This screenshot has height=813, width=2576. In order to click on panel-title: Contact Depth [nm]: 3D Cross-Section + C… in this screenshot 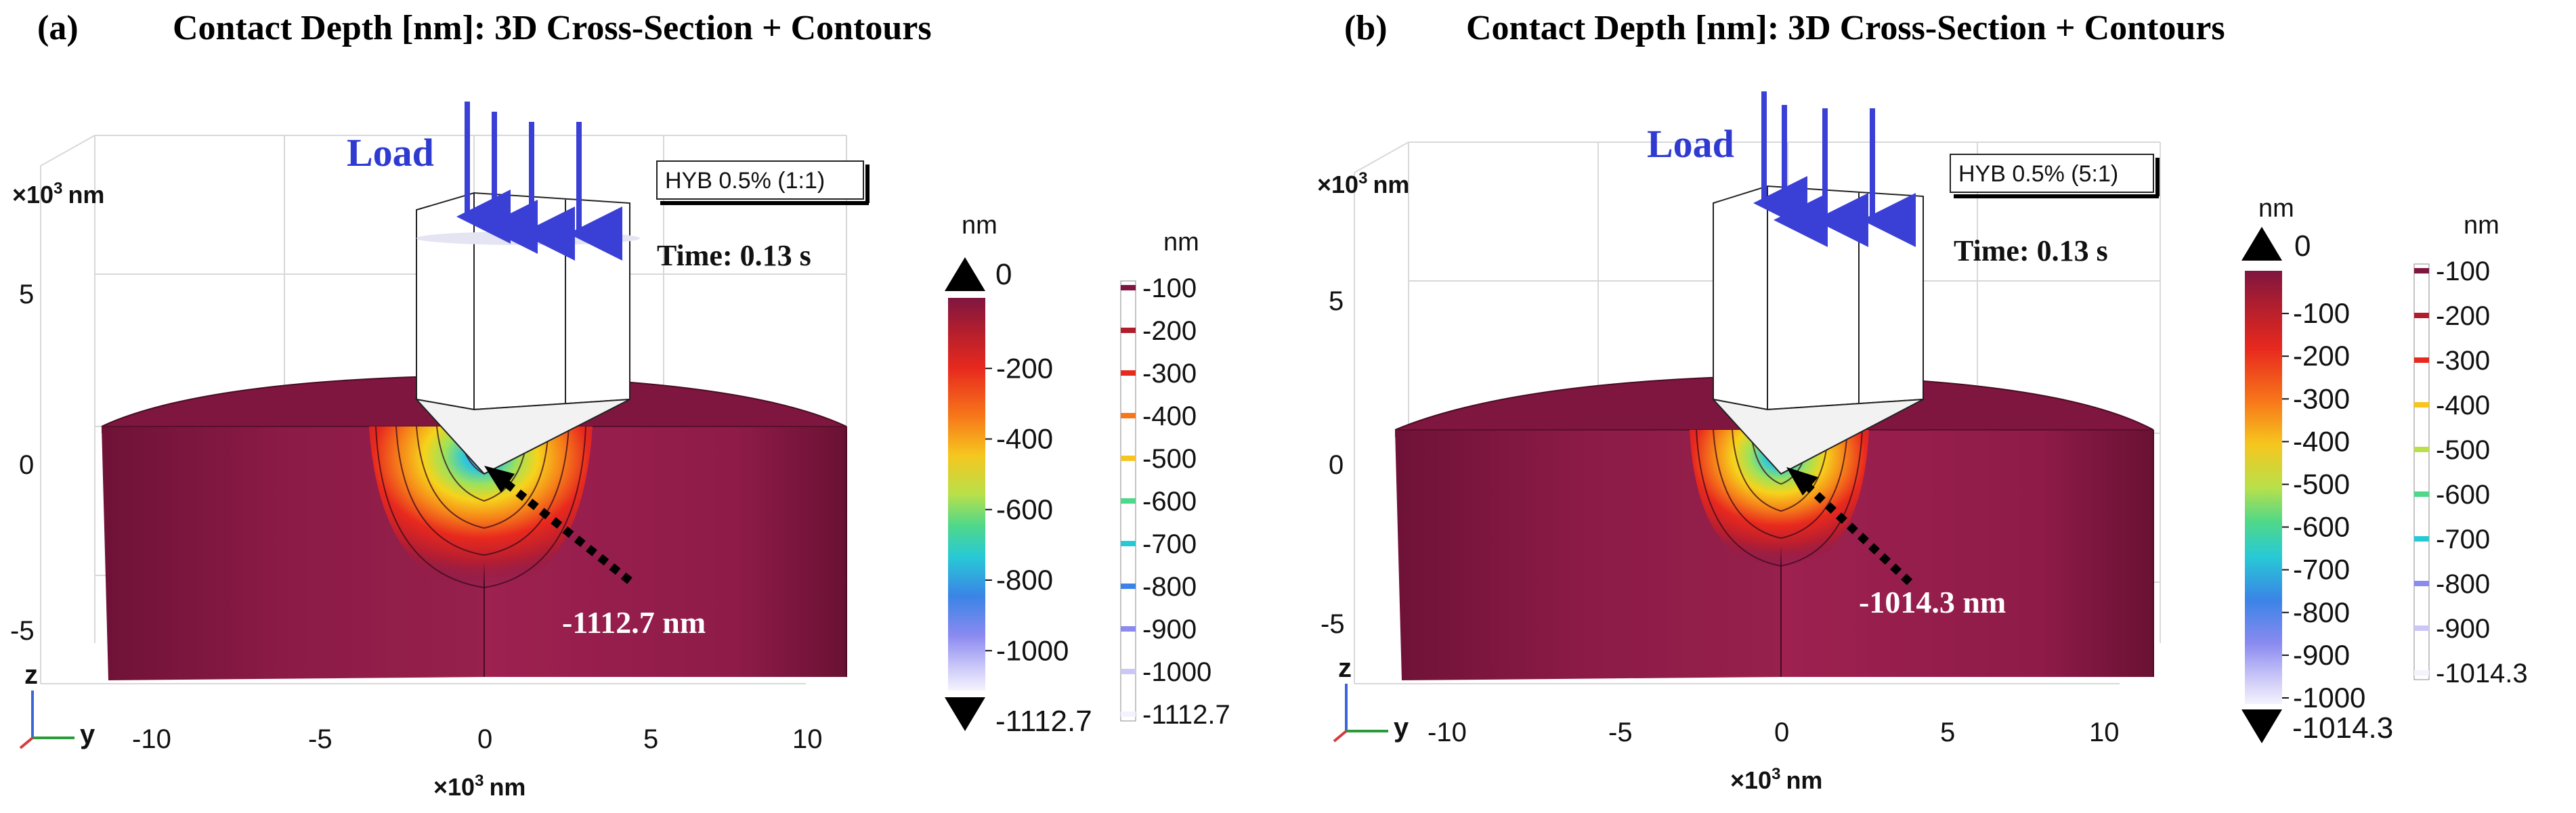, I will do `click(552, 28)`.